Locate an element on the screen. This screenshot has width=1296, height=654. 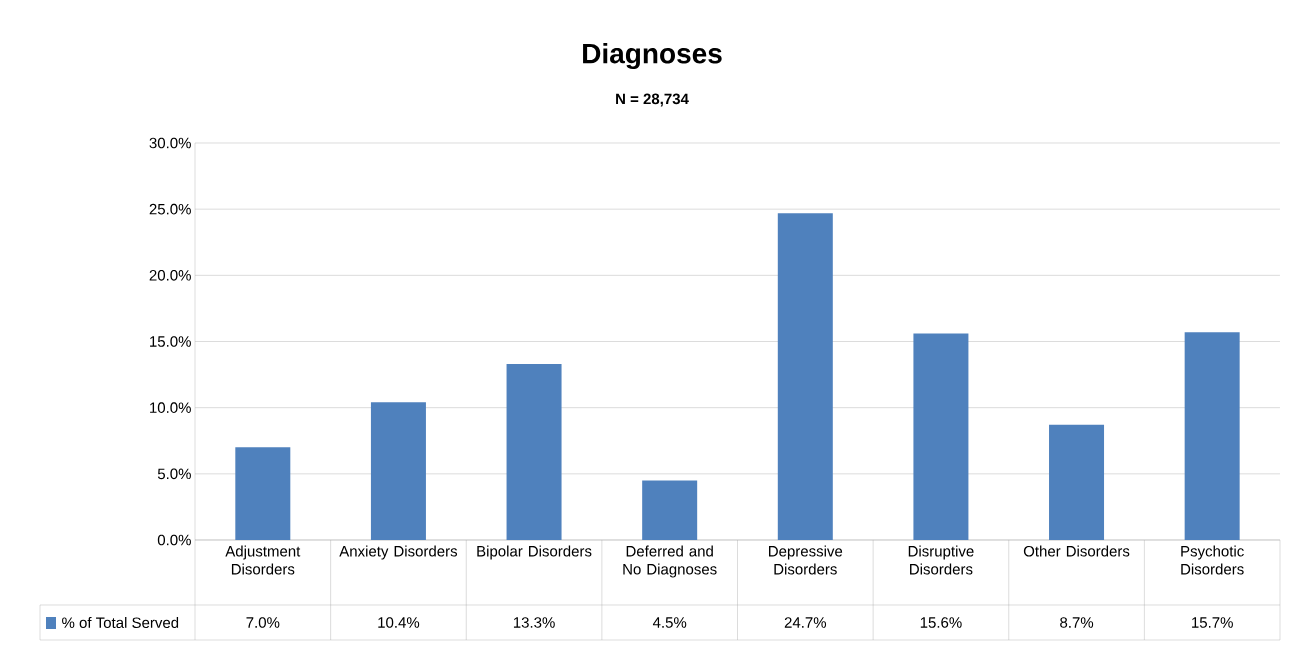
x-tick-label: Depressive Disorders is located at coordinates (806, 560).